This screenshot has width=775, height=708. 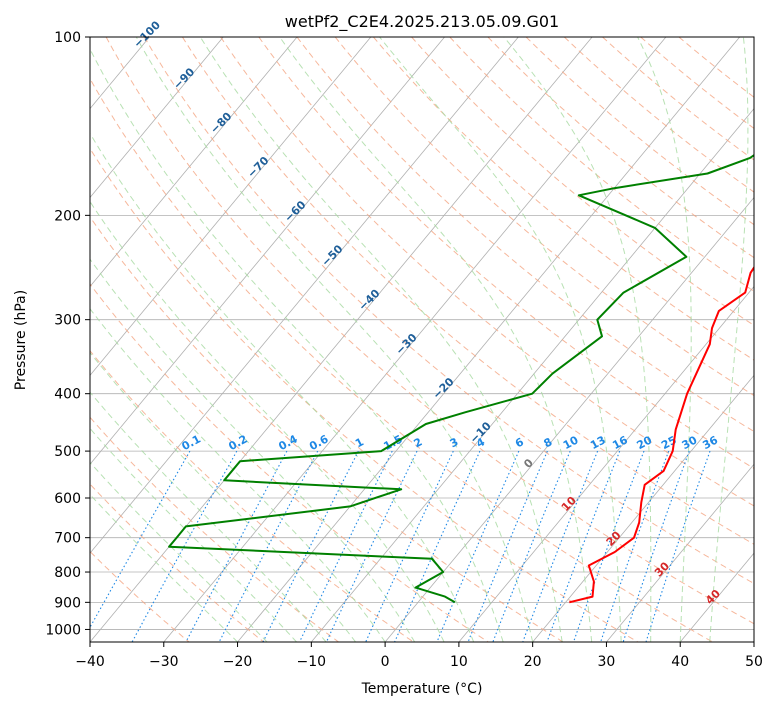 I want to click on mixing-ratio-label: 10, so click(x=571, y=442).